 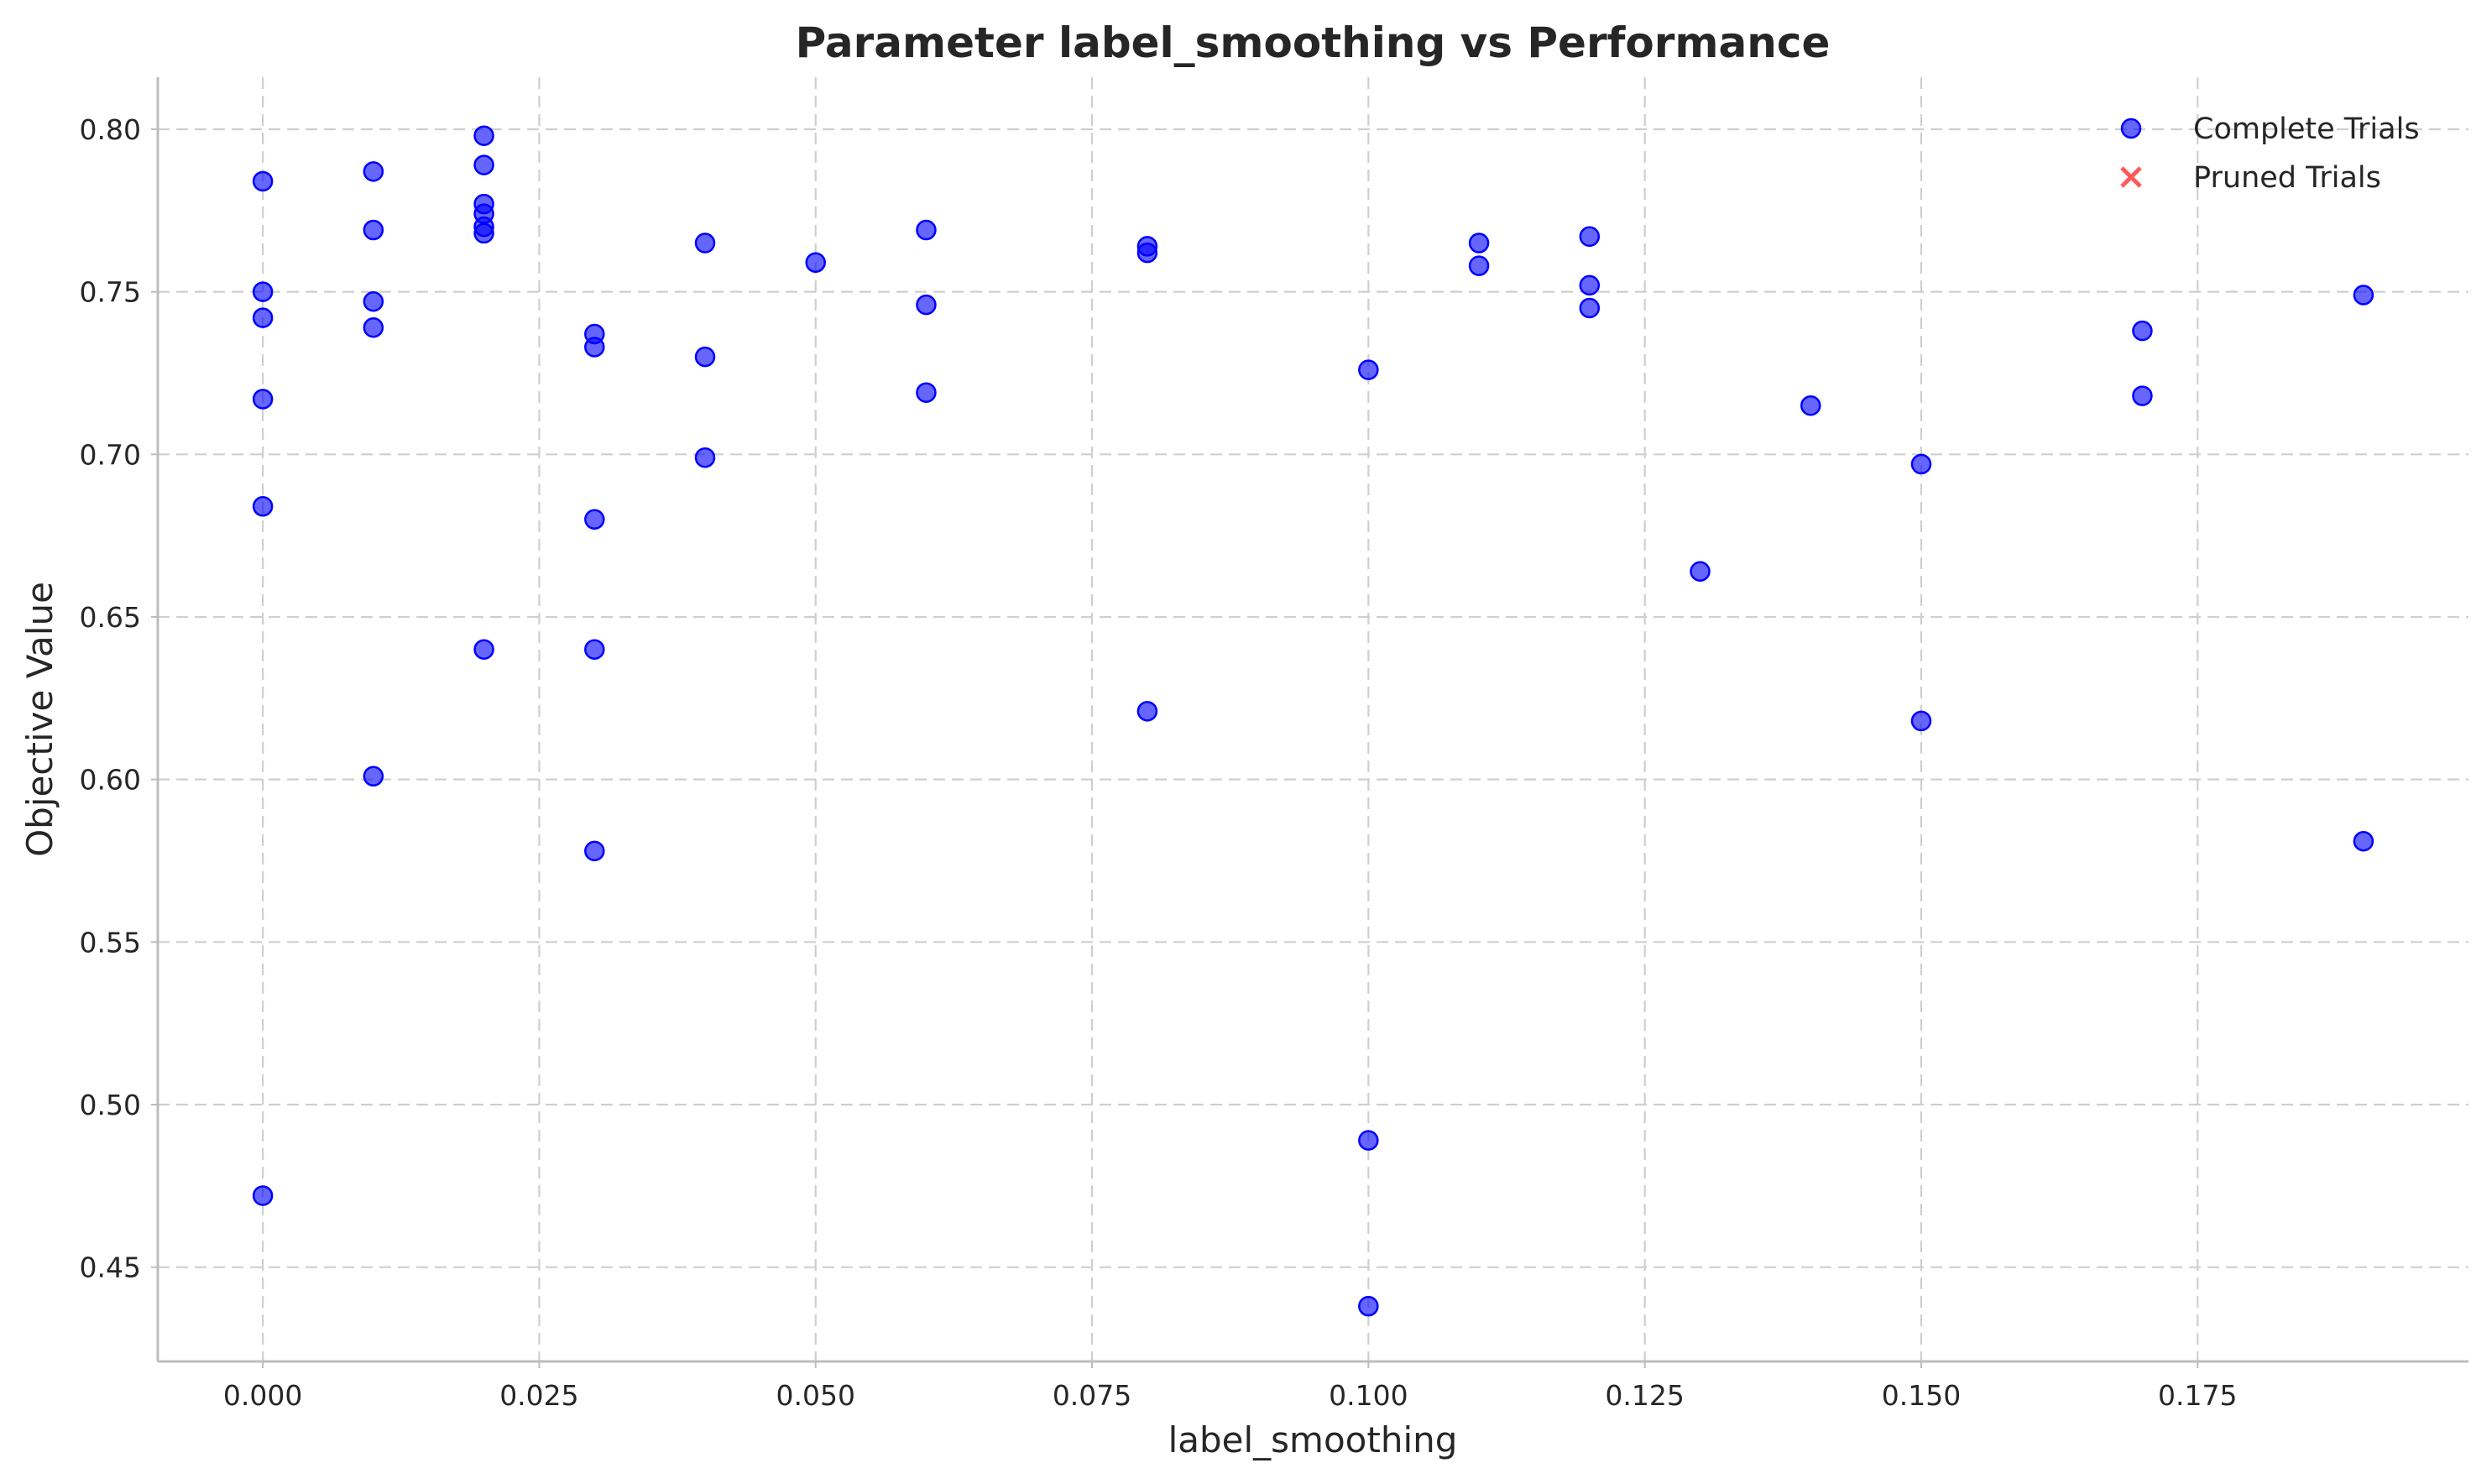 I want to click on legend-label-pruned-trials: Pruned Trials, so click(x=2287, y=178).